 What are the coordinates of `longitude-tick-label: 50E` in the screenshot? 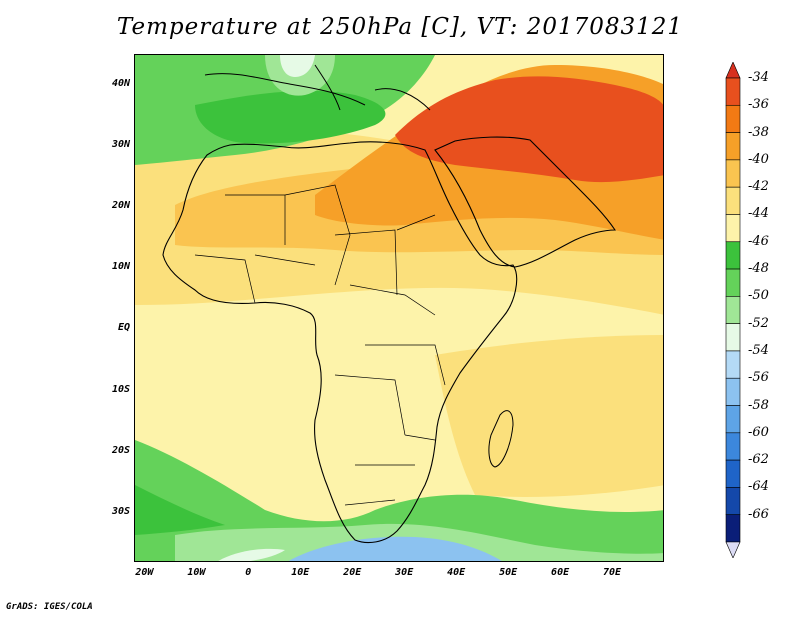 It's located at (508, 572).